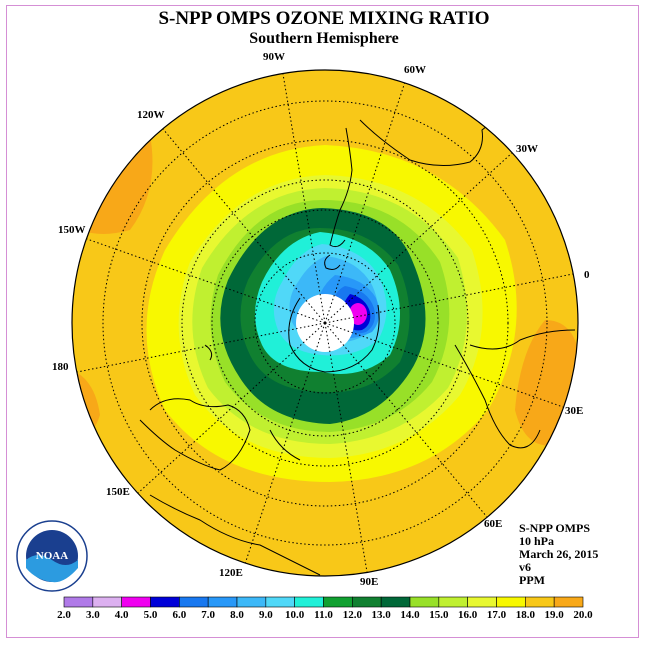  I want to click on antarctica-coast, so click(334, 335).